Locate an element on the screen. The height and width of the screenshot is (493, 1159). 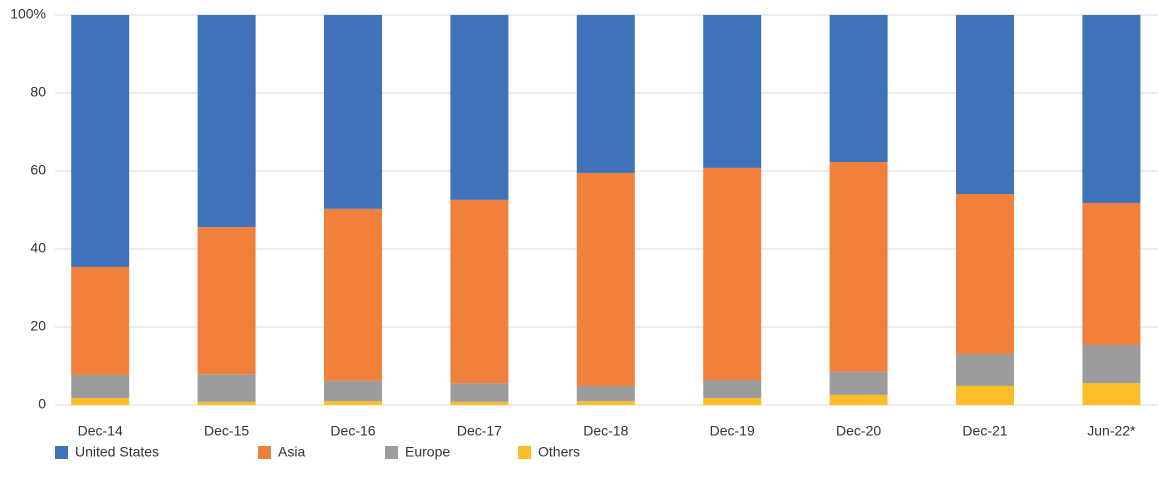
x-tick-label: Dec-17 is located at coordinates (479, 431).